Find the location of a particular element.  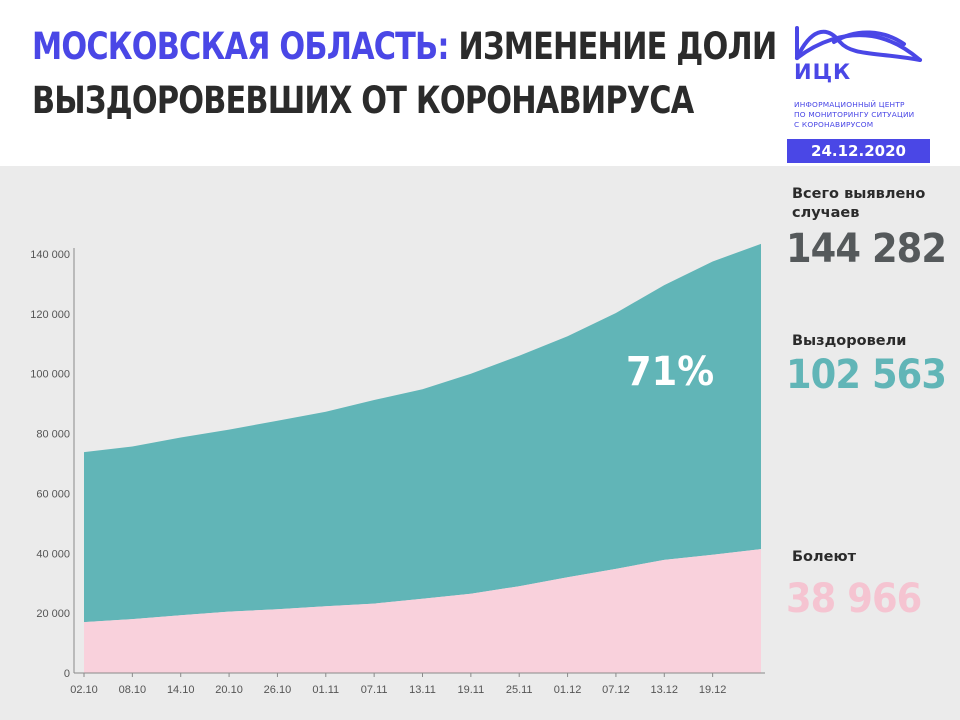

y-tick-label: 100 000 is located at coordinates (50, 375).